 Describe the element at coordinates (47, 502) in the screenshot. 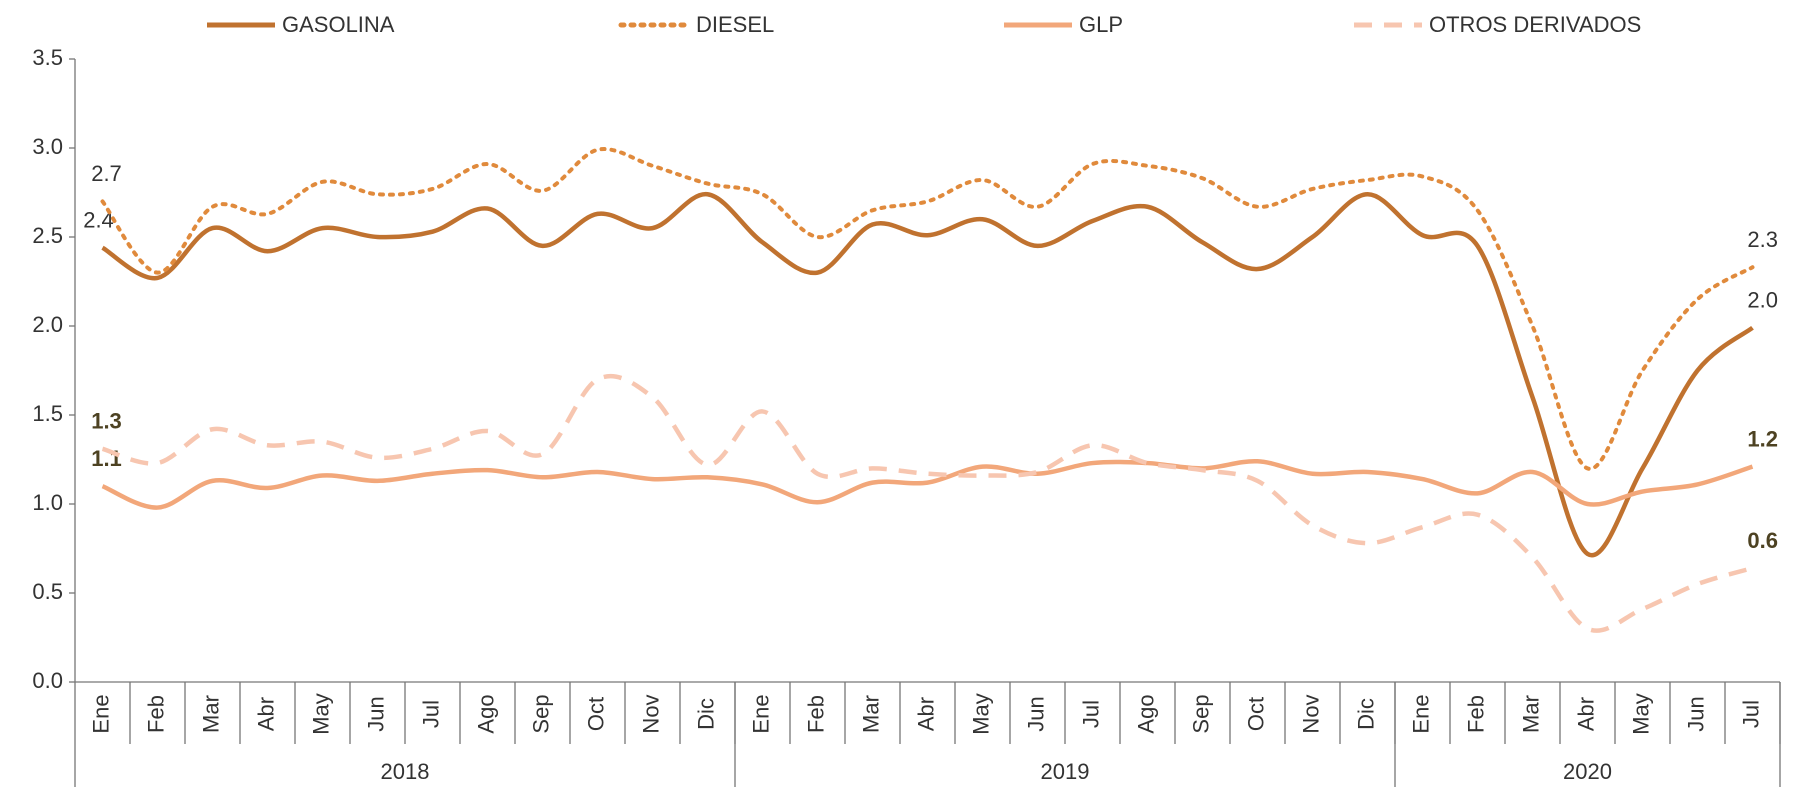

I see `y-tick-label: 1.0` at that location.